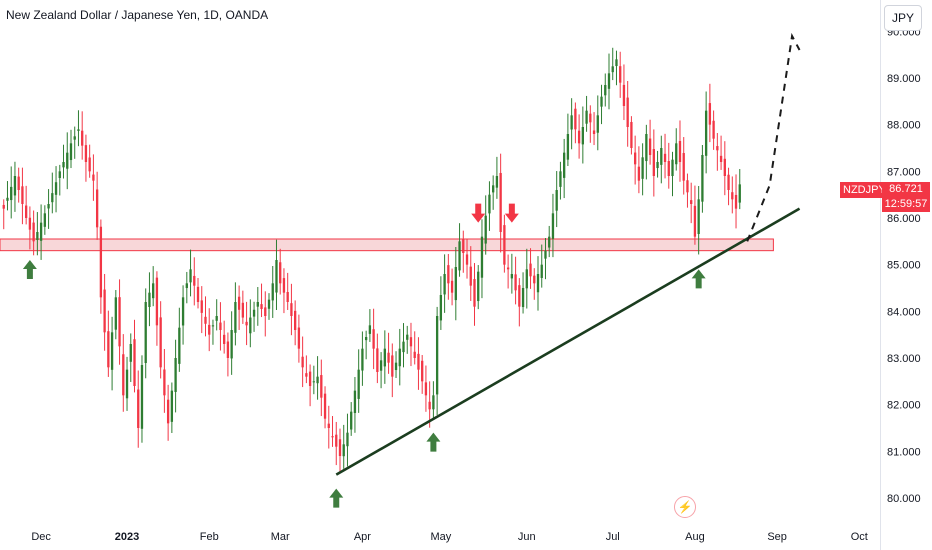 The height and width of the screenshot is (550, 932). I want to click on lightning-icon: ⚡, so click(685, 507).